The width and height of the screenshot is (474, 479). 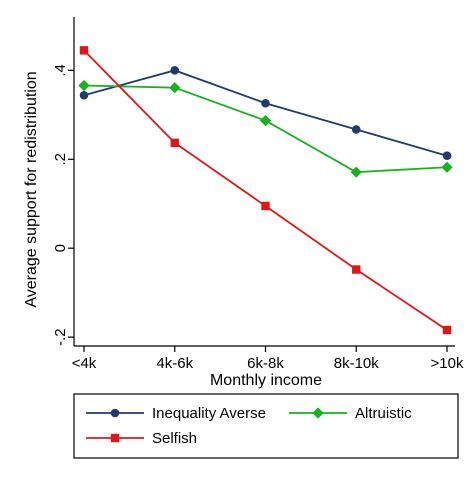 What do you see at coordinates (357, 363) in the screenshot?
I see `x-tick-label: 8k-10k` at bounding box center [357, 363].